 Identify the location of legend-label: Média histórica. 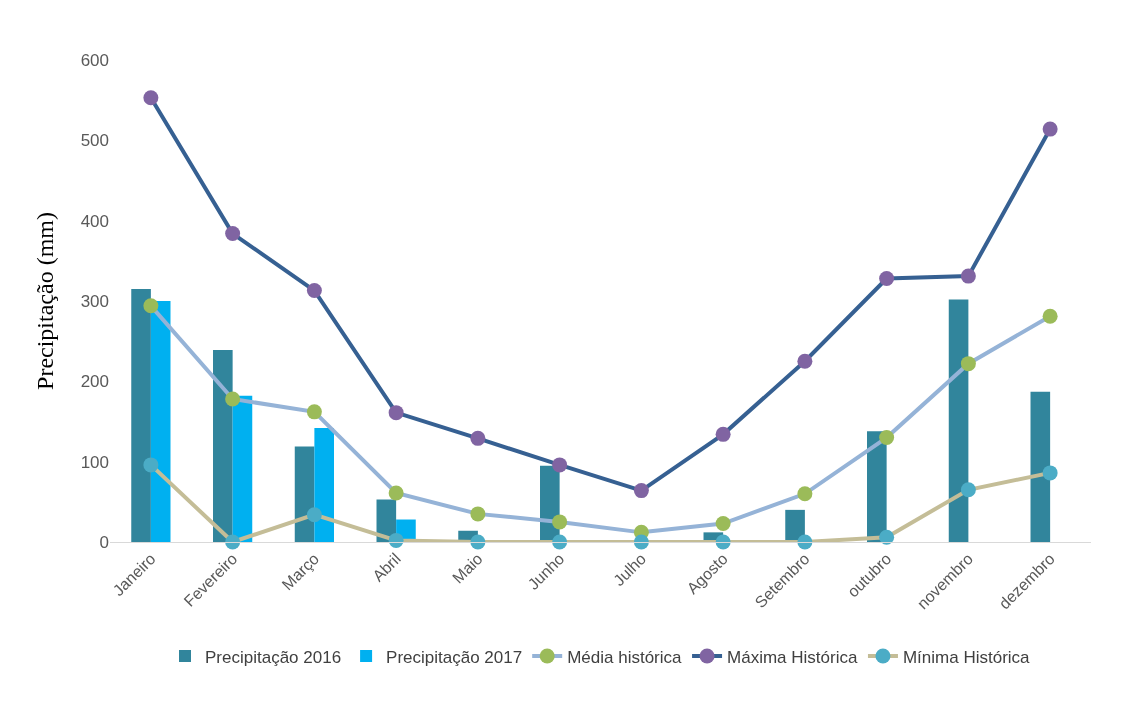
(625, 657).